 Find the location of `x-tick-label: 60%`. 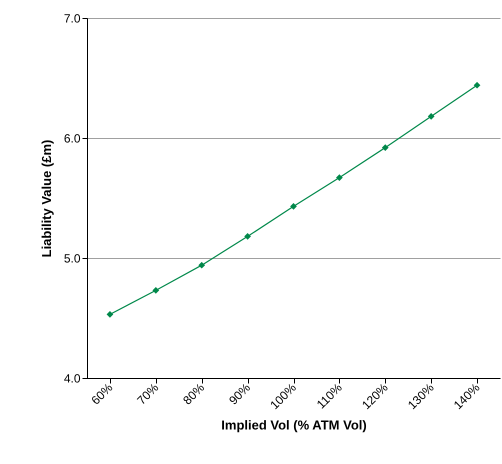

x-tick-label: 60% is located at coordinates (102, 394).